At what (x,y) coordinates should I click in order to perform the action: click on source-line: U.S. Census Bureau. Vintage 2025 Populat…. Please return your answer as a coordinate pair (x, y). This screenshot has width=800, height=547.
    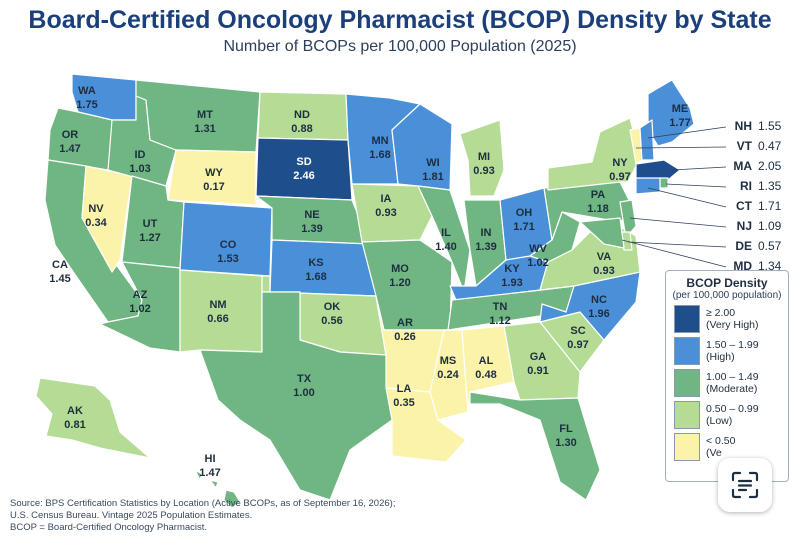
    Looking at the image, I should click on (131, 515).